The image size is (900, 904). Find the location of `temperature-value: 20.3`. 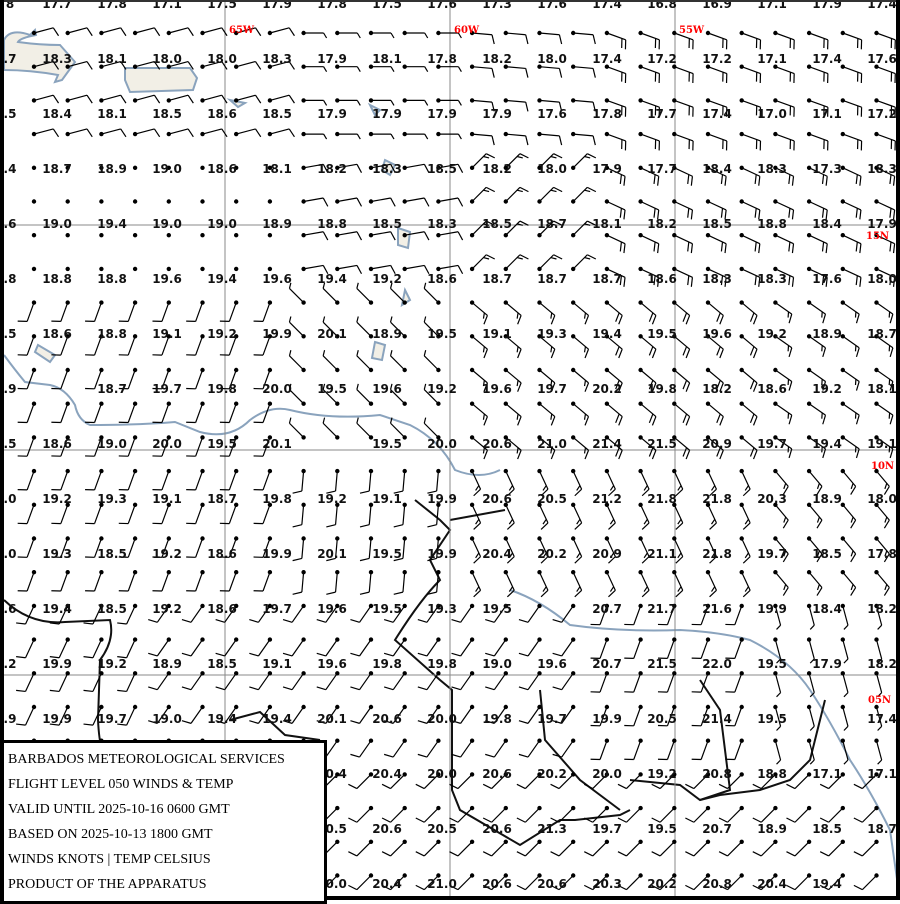

temperature-value: 20.3 is located at coordinates (607, 884).